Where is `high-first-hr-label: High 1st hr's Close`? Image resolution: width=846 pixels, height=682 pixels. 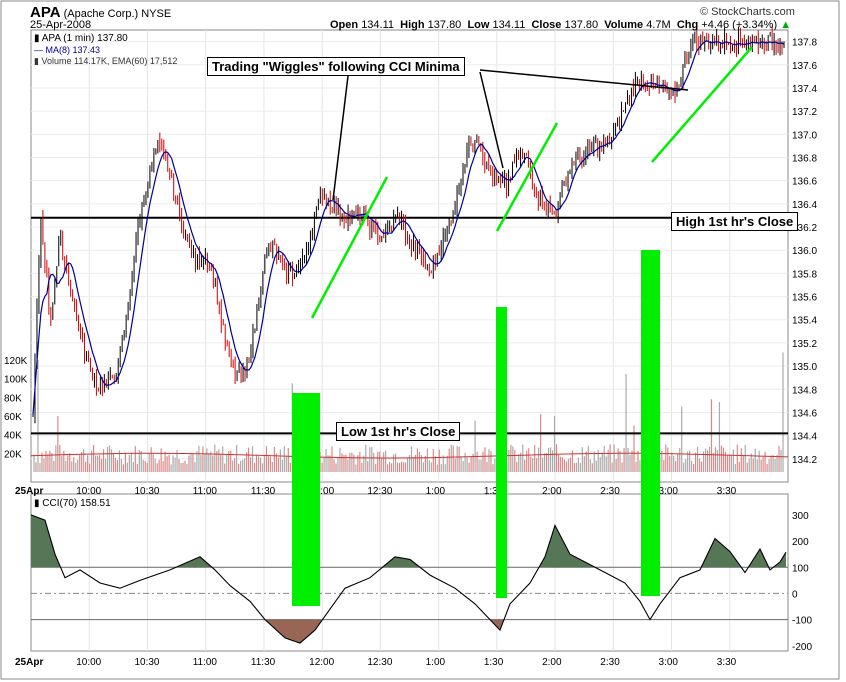 high-first-hr-label: High 1st hr's Close is located at coordinates (735, 221).